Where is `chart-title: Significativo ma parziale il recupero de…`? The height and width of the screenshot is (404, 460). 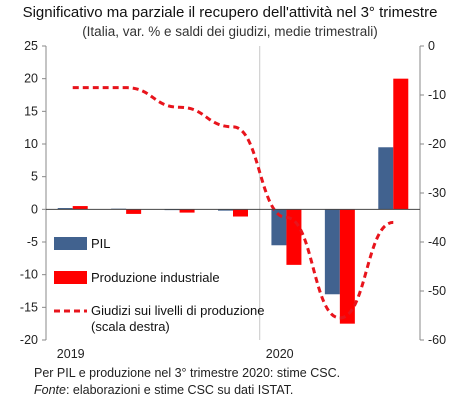 chart-title: Significativo ma parziale il recupero de… is located at coordinates (230, 12).